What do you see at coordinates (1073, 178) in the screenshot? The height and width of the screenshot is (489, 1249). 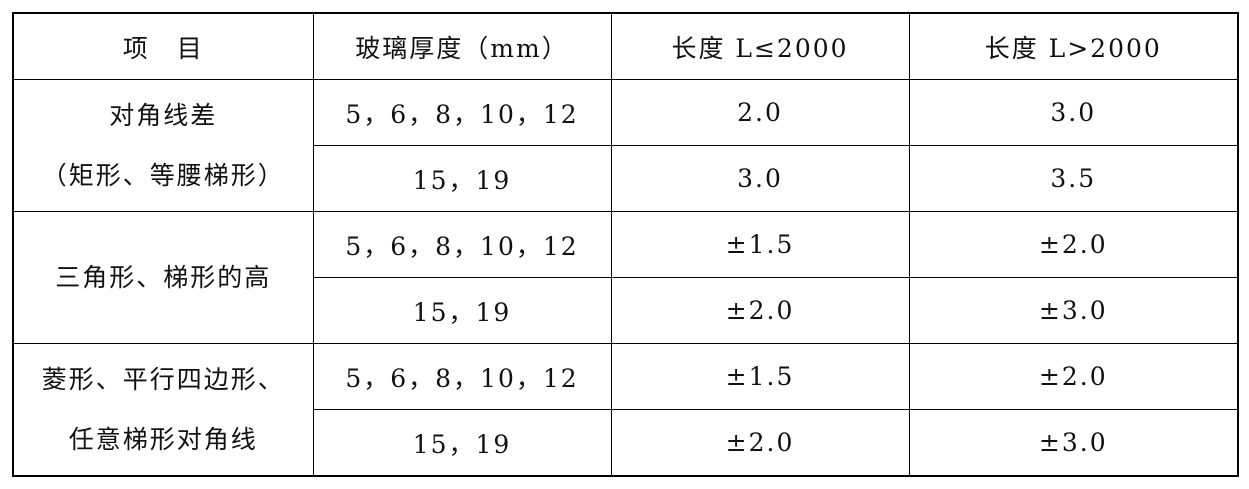 I see `table-cell: 3.5` at bounding box center [1073, 178].